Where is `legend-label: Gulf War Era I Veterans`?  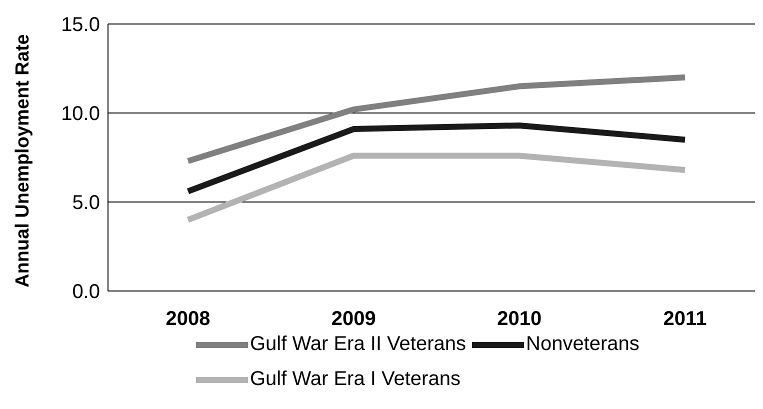 legend-label: Gulf War Era I Veterans is located at coordinates (355, 379).